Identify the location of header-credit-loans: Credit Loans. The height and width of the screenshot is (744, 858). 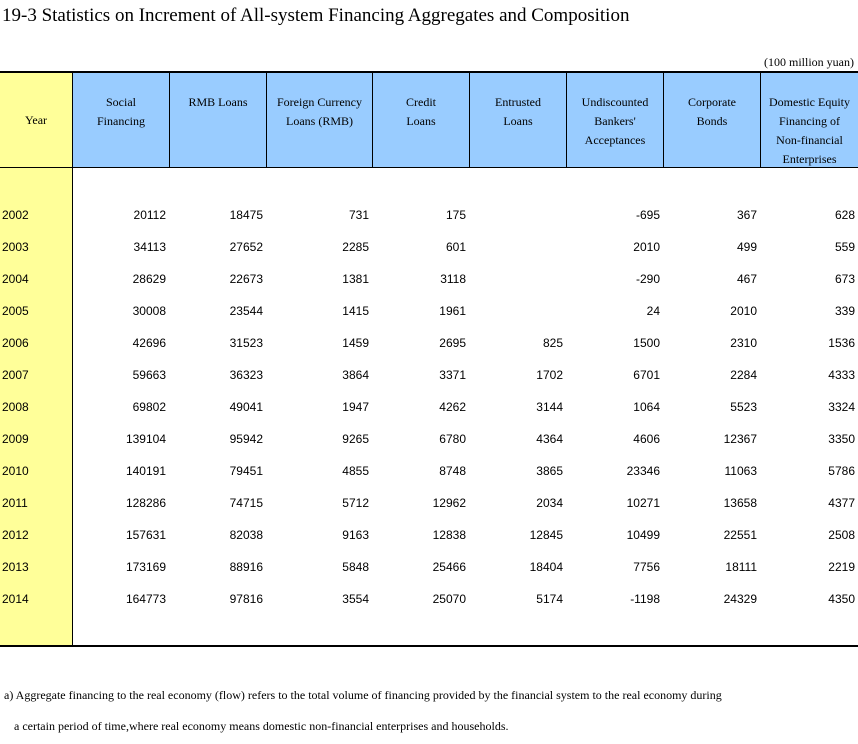
(421, 120).